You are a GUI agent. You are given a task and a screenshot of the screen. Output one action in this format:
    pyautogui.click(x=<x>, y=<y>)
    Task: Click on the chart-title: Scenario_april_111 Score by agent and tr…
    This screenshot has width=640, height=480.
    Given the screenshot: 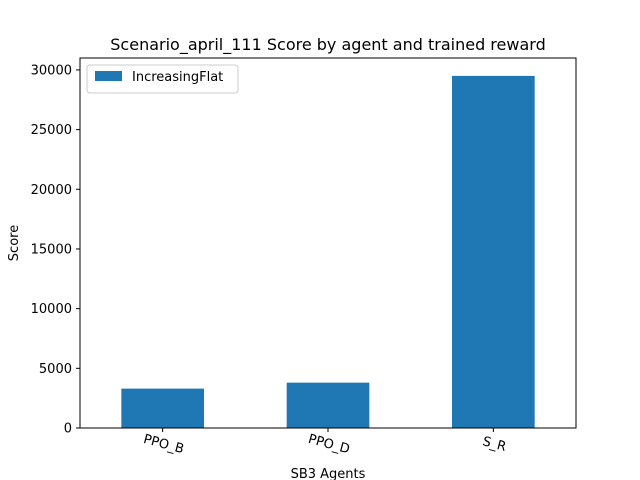 What is the action you would take?
    pyautogui.click(x=327, y=45)
    